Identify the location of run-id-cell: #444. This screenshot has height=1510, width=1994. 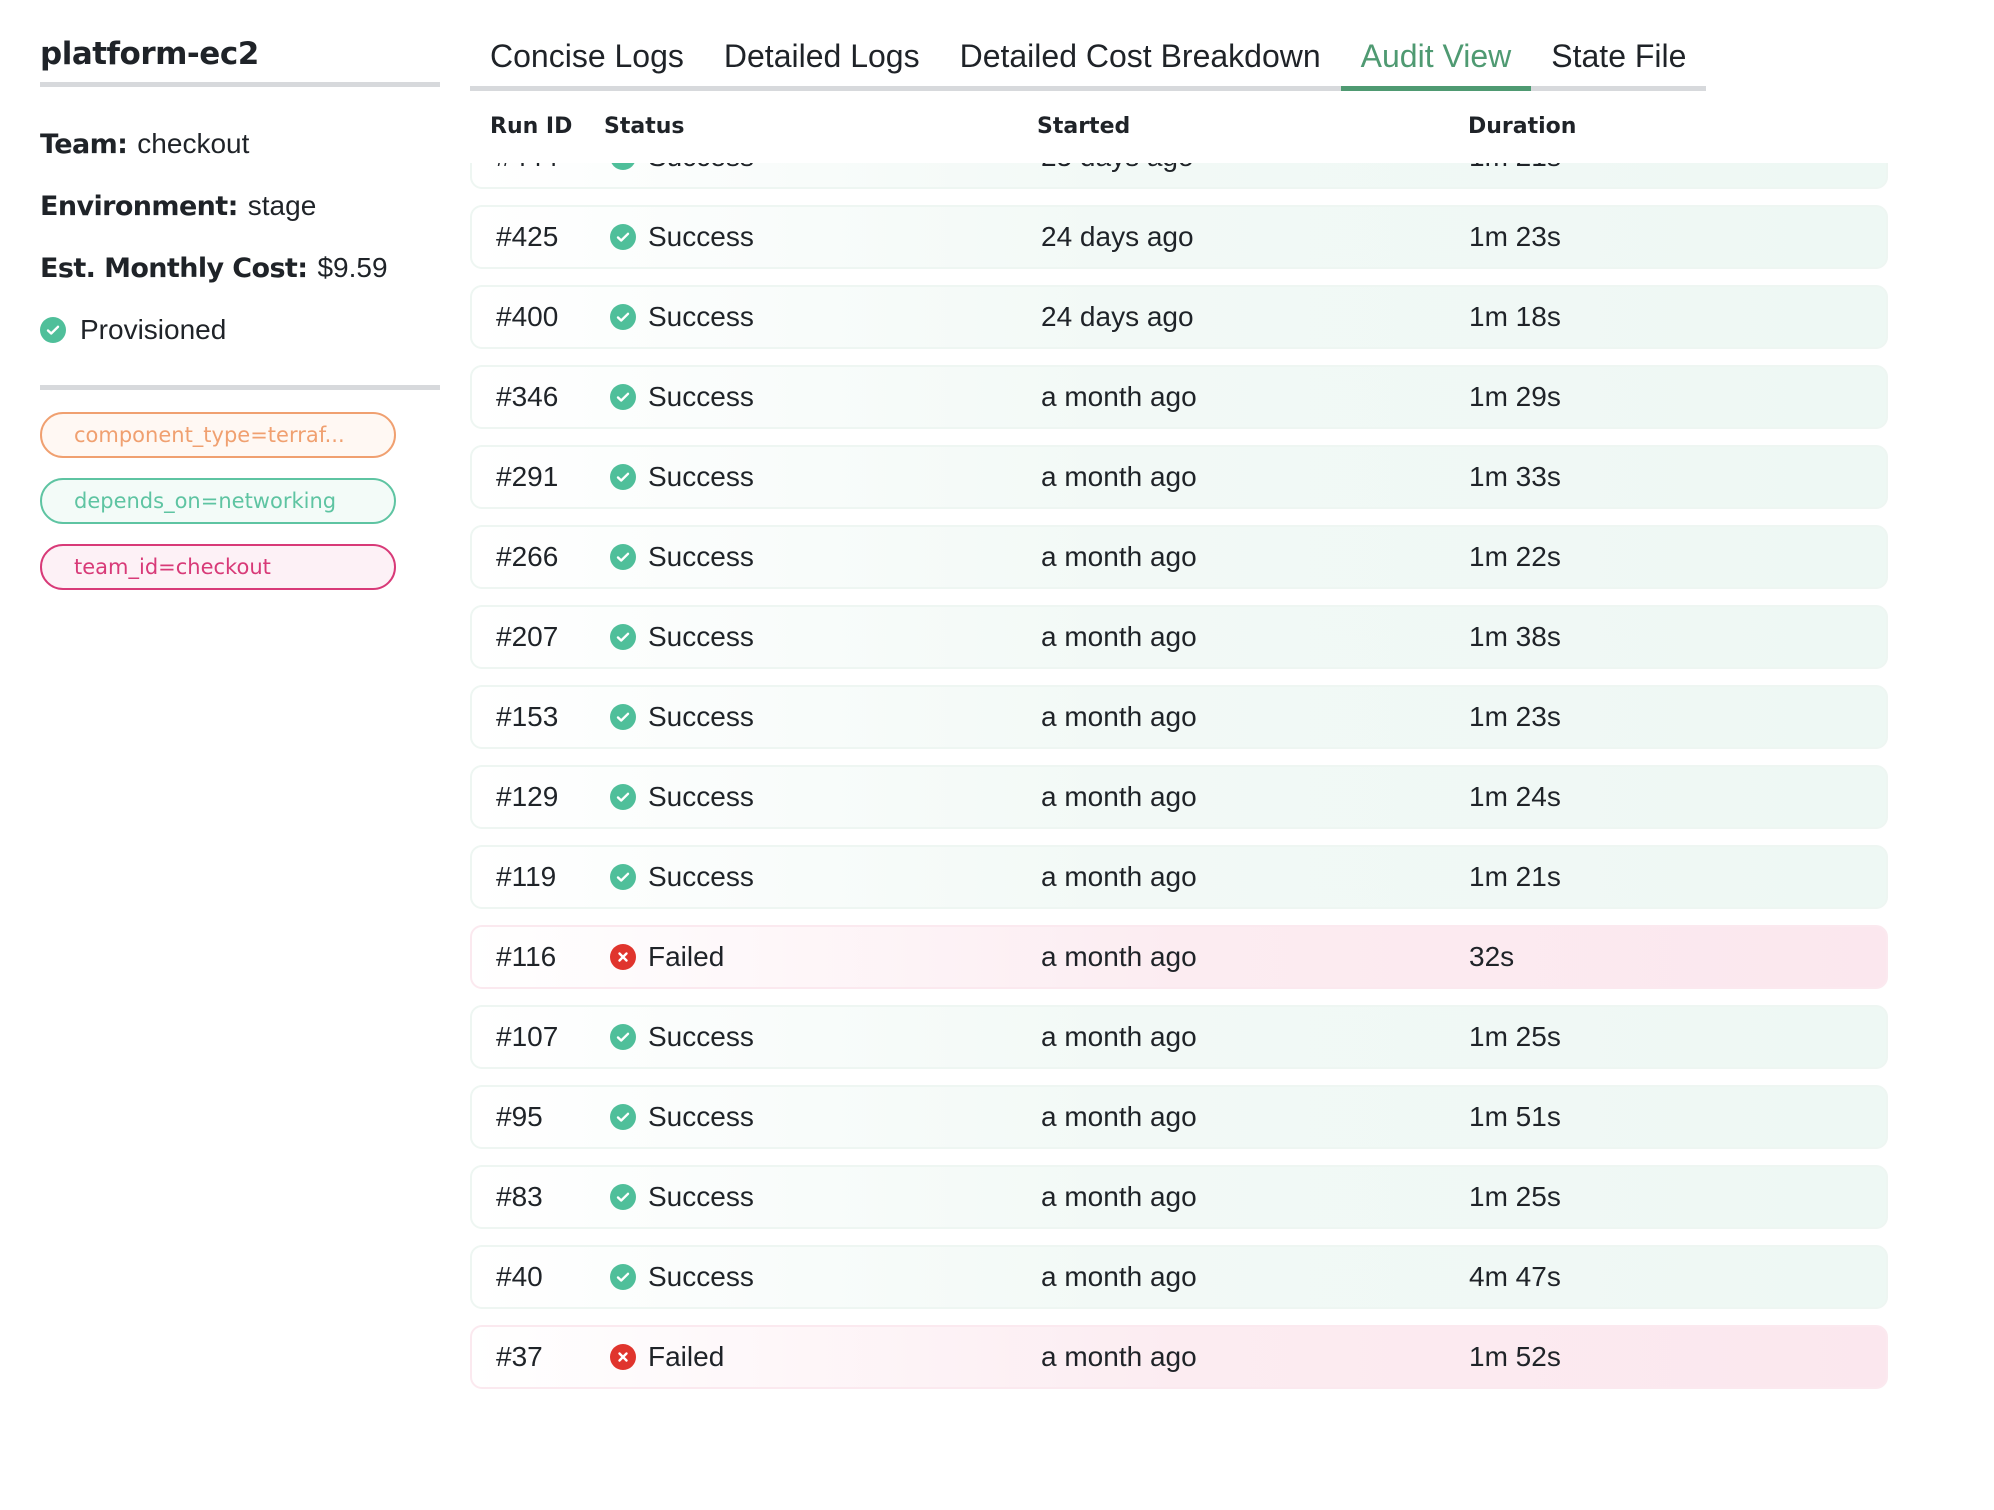
(527, 175).